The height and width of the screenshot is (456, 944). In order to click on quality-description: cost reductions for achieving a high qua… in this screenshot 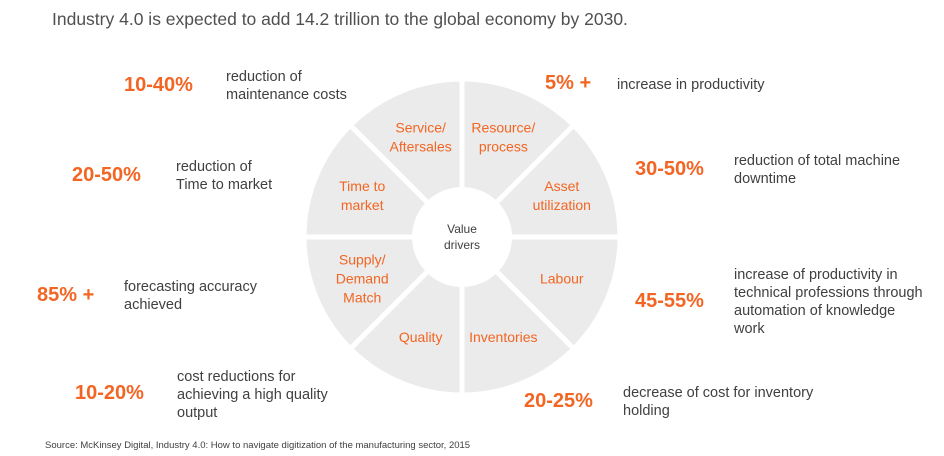, I will do `click(252, 395)`.